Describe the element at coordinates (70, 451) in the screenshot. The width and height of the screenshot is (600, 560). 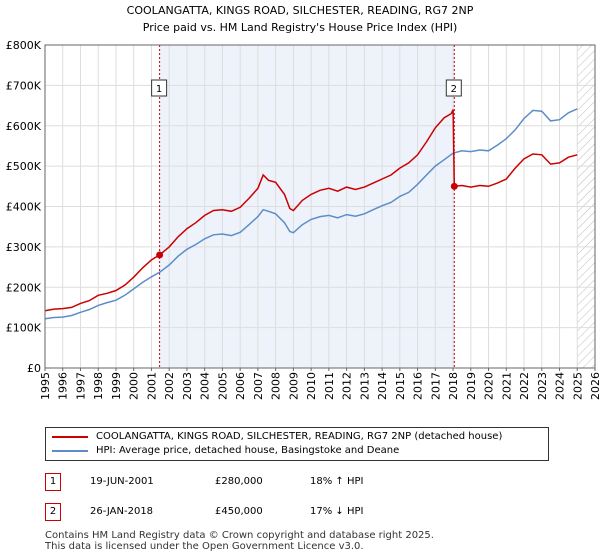
I see `legend-swatch-hpi` at that location.